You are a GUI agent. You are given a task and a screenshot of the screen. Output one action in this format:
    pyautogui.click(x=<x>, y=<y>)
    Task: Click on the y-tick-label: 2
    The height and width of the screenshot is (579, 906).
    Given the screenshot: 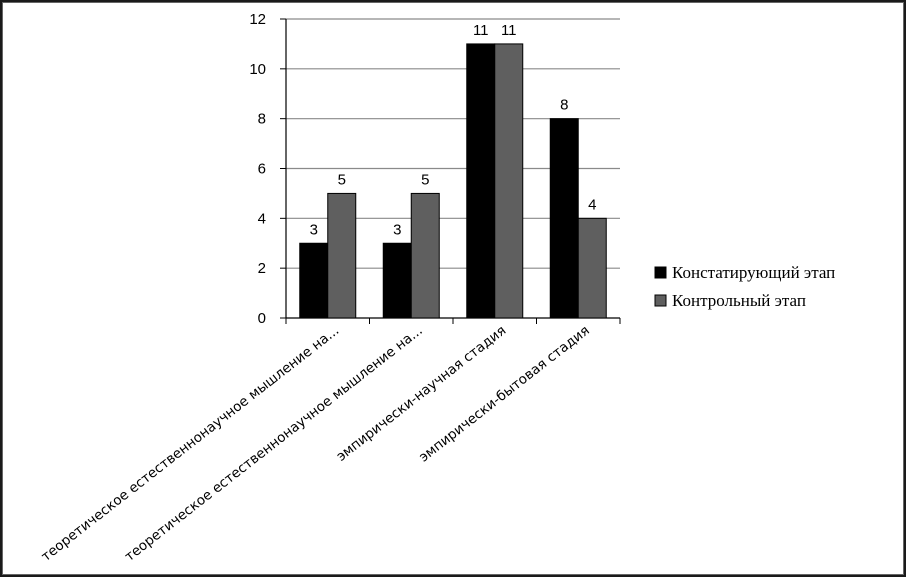 What is the action you would take?
    pyautogui.click(x=262, y=268)
    